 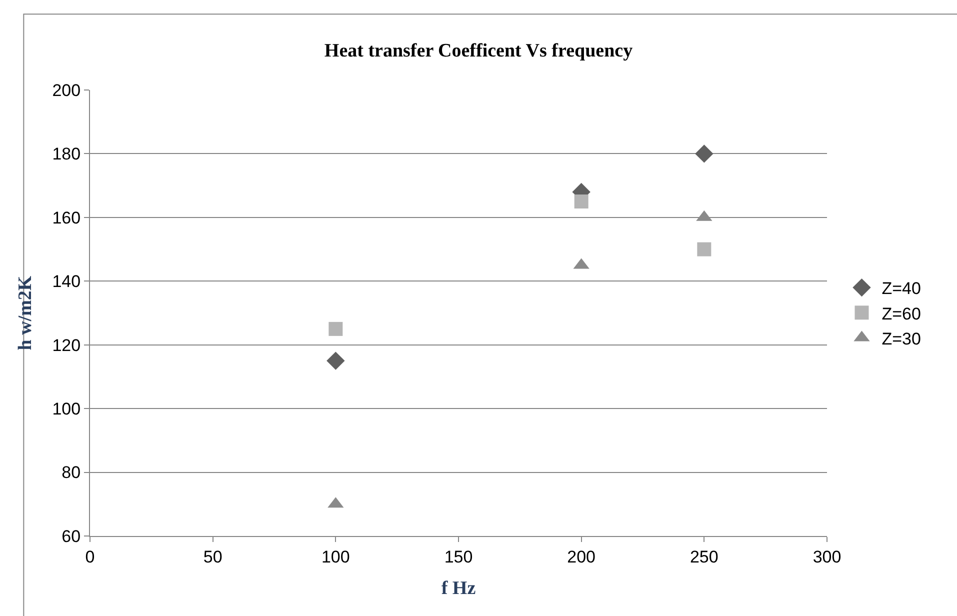 What do you see at coordinates (901, 288) in the screenshot?
I see `legend-label: Z=40` at bounding box center [901, 288].